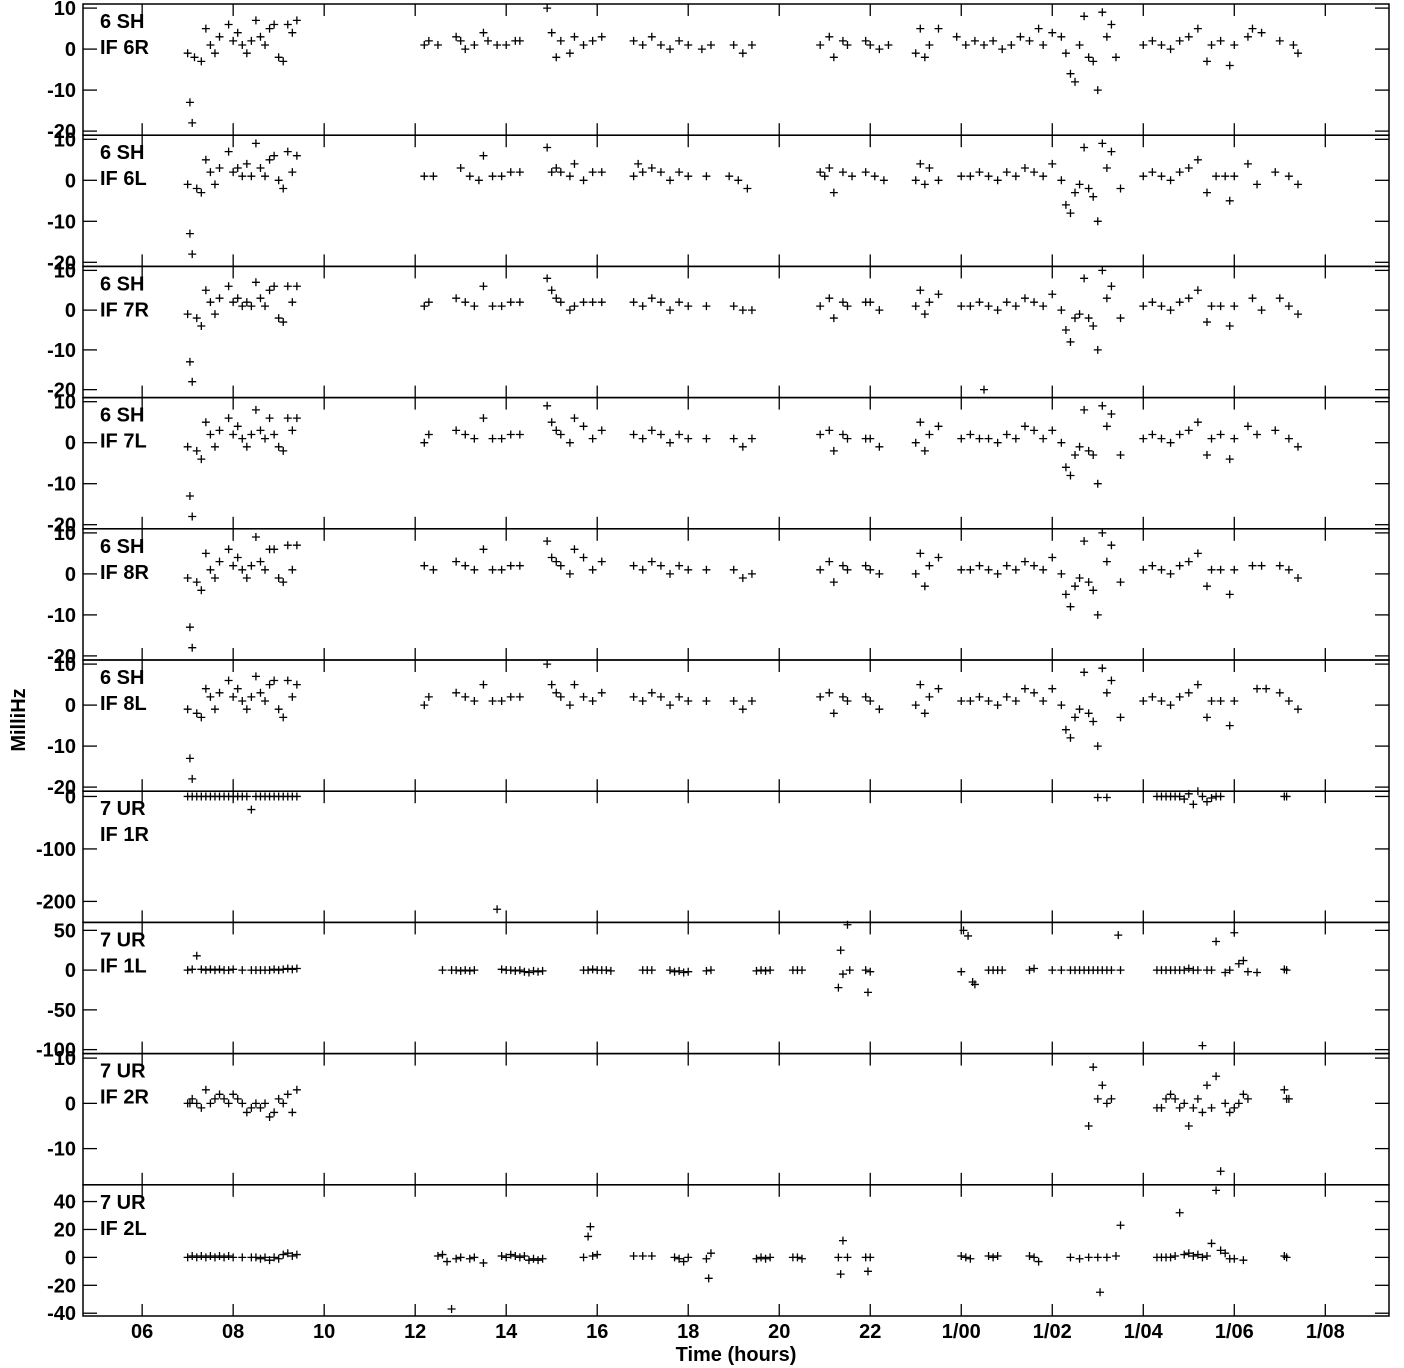  What do you see at coordinates (70, 181) in the screenshot?
I see `y-tick-label: 0` at bounding box center [70, 181].